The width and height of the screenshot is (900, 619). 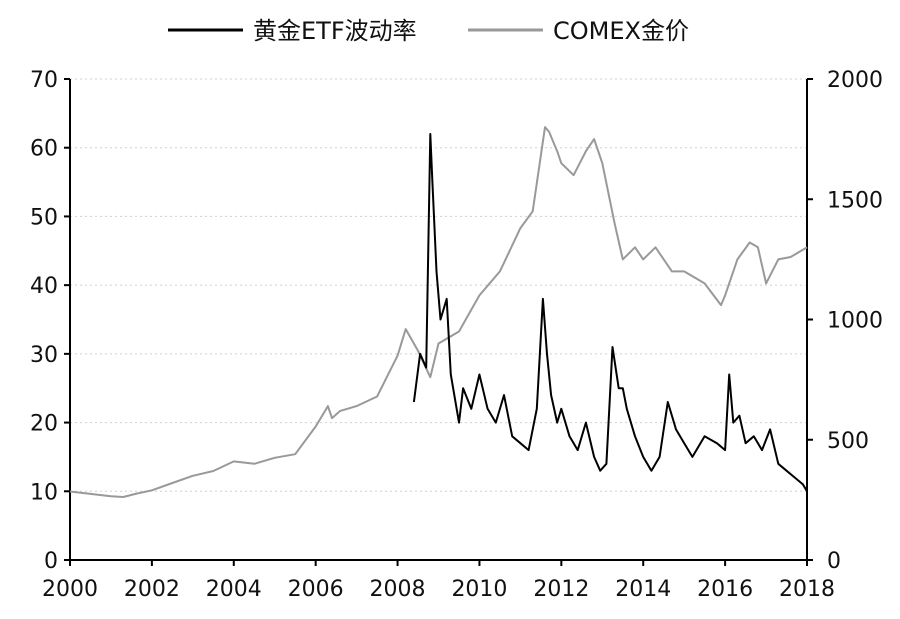 What do you see at coordinates (848, 441) in the screenshot?
I see `y-right-tick-label: 500` at bounding box center [848, 441].